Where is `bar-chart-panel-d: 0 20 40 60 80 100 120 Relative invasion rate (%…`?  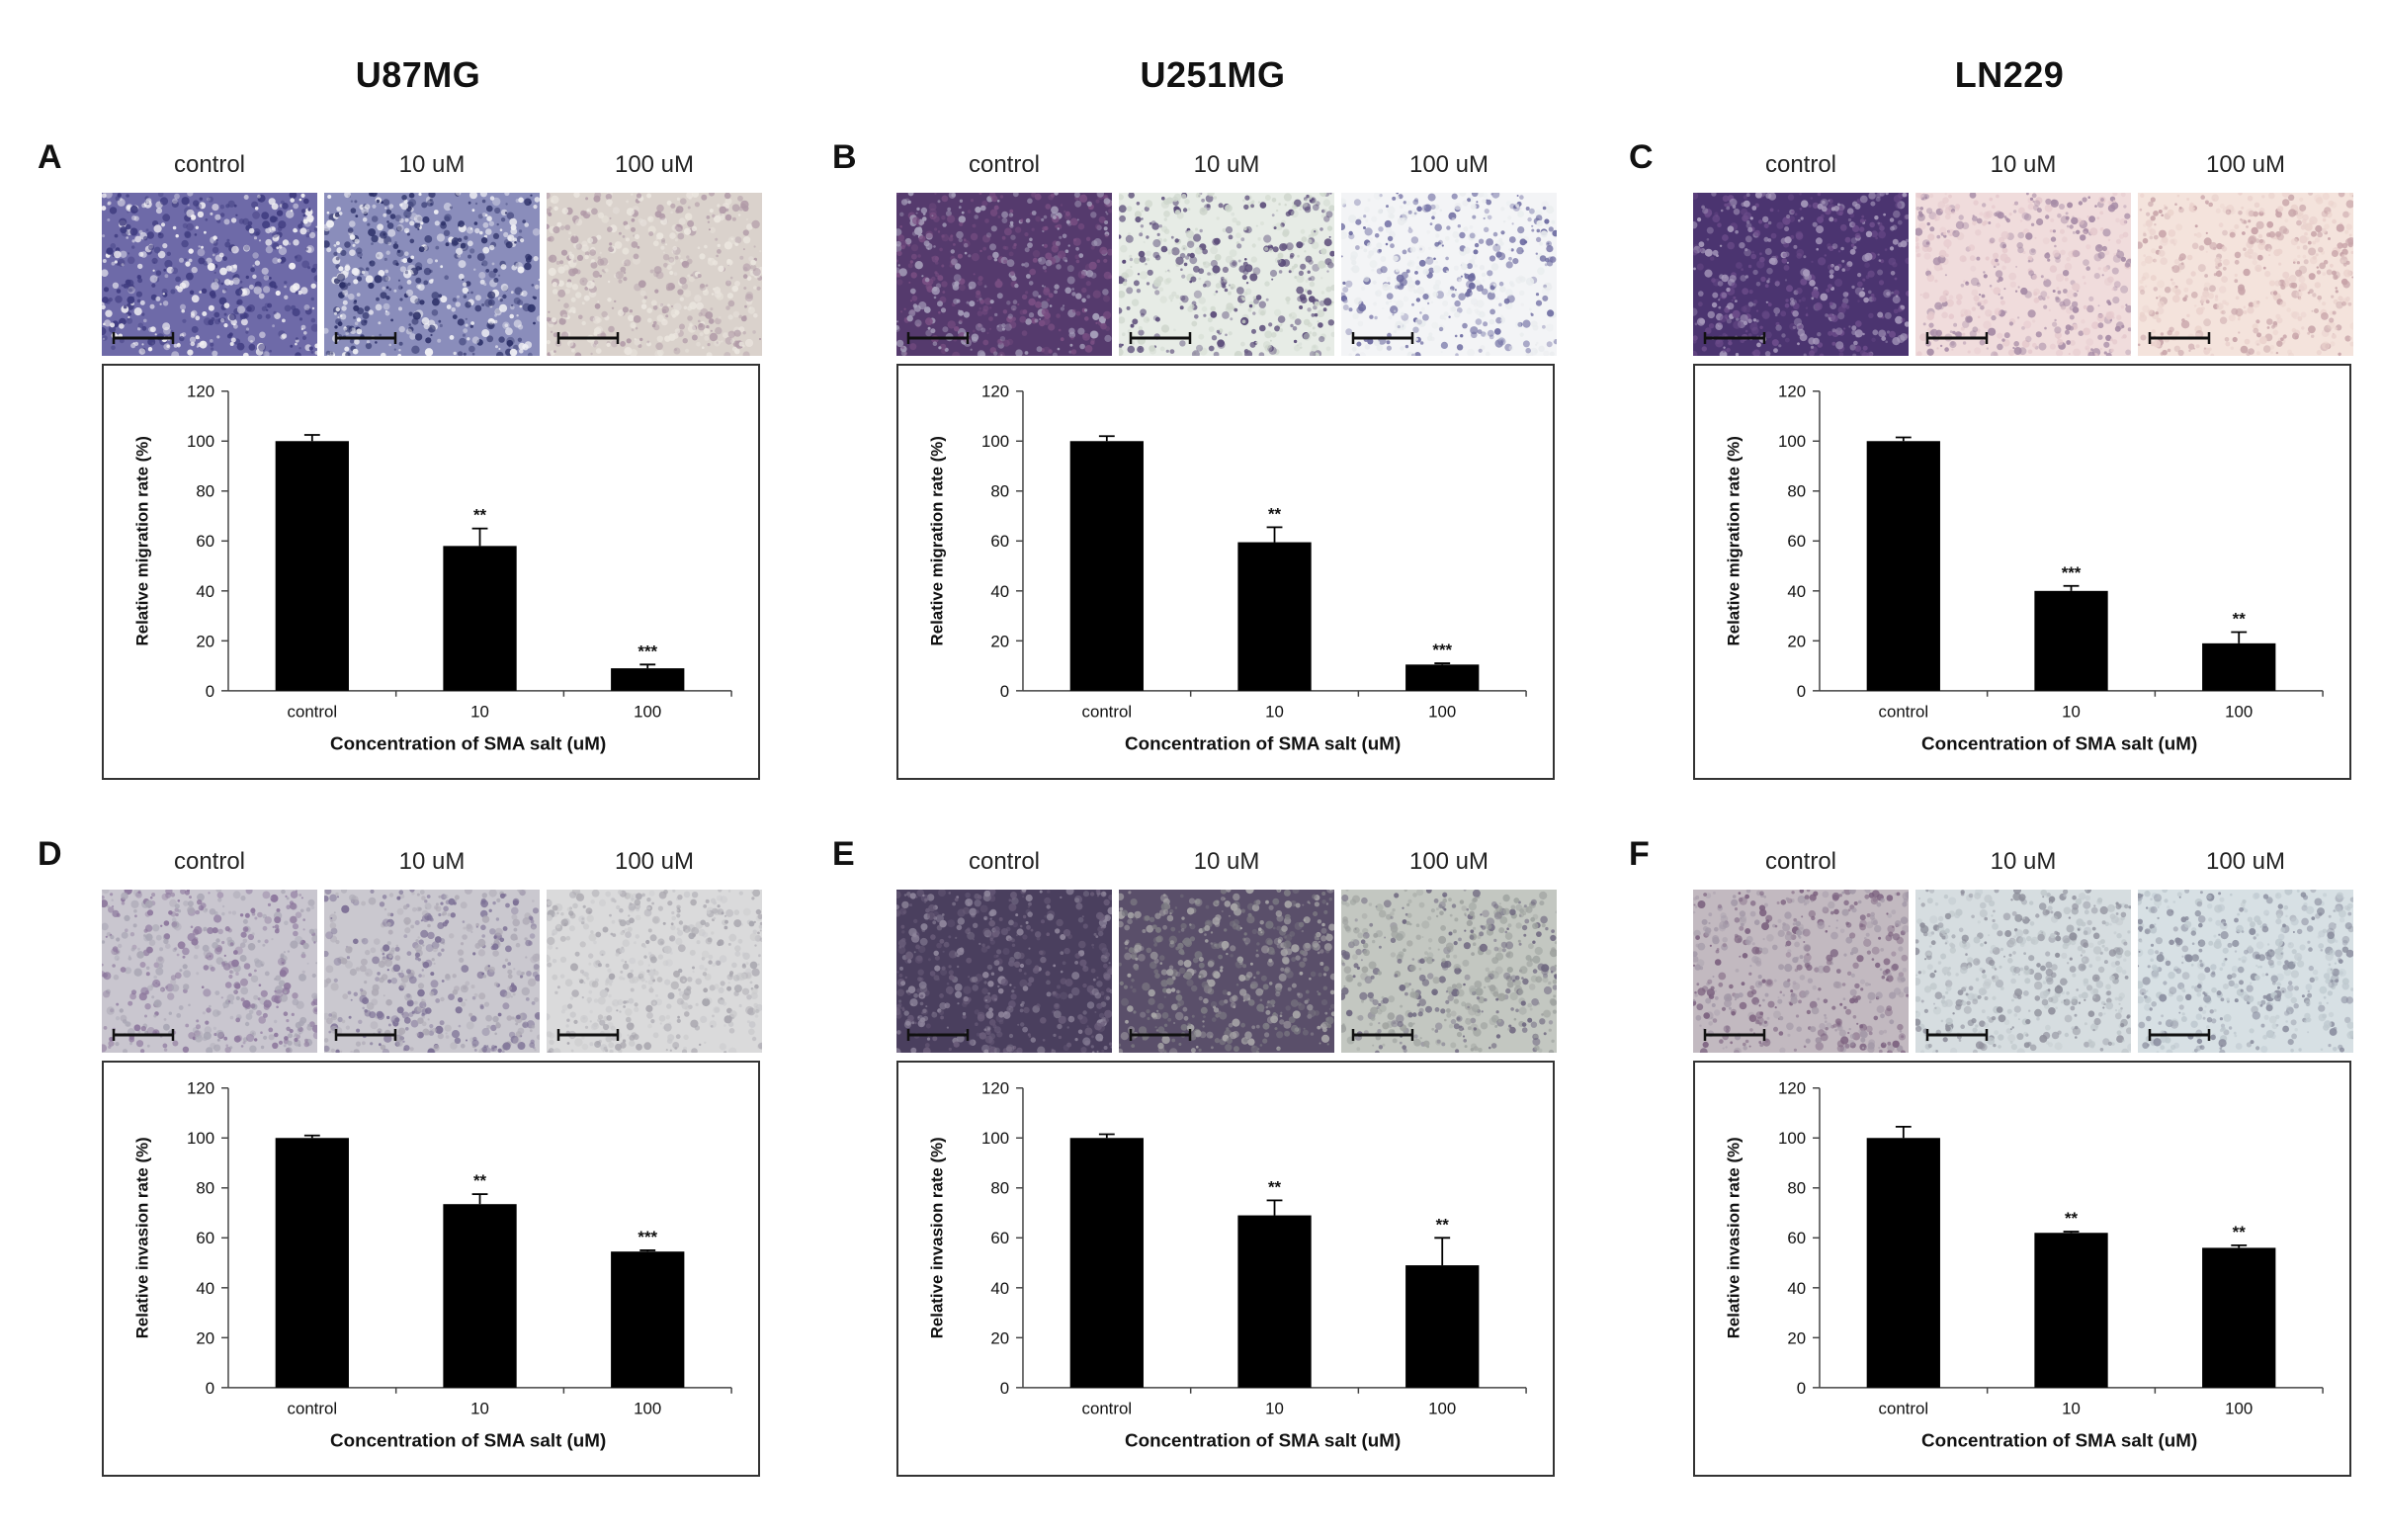
bar-chart-panel-d: 0 20 40 60 80 100 120 Relative invasion rate (%… is located at coordinates (431, 1269).